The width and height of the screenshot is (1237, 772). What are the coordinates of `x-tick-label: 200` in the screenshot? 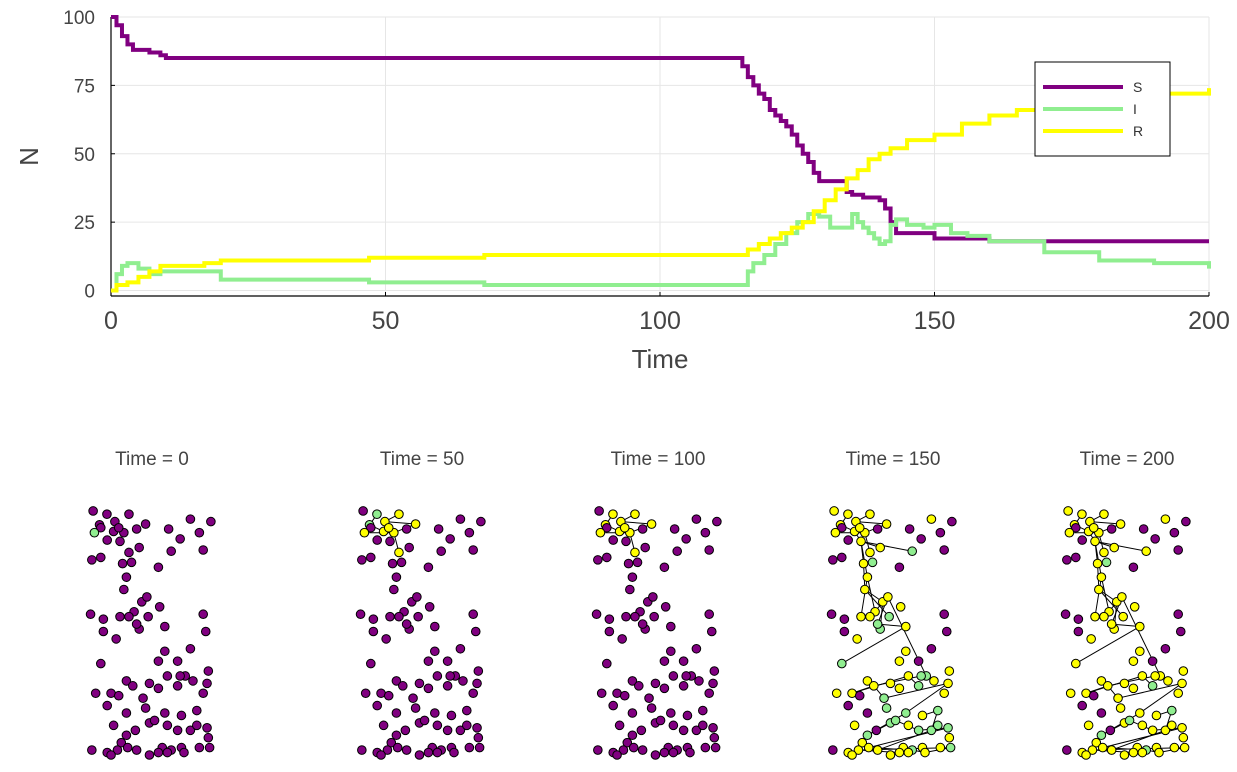 It's located at (1209, 321).